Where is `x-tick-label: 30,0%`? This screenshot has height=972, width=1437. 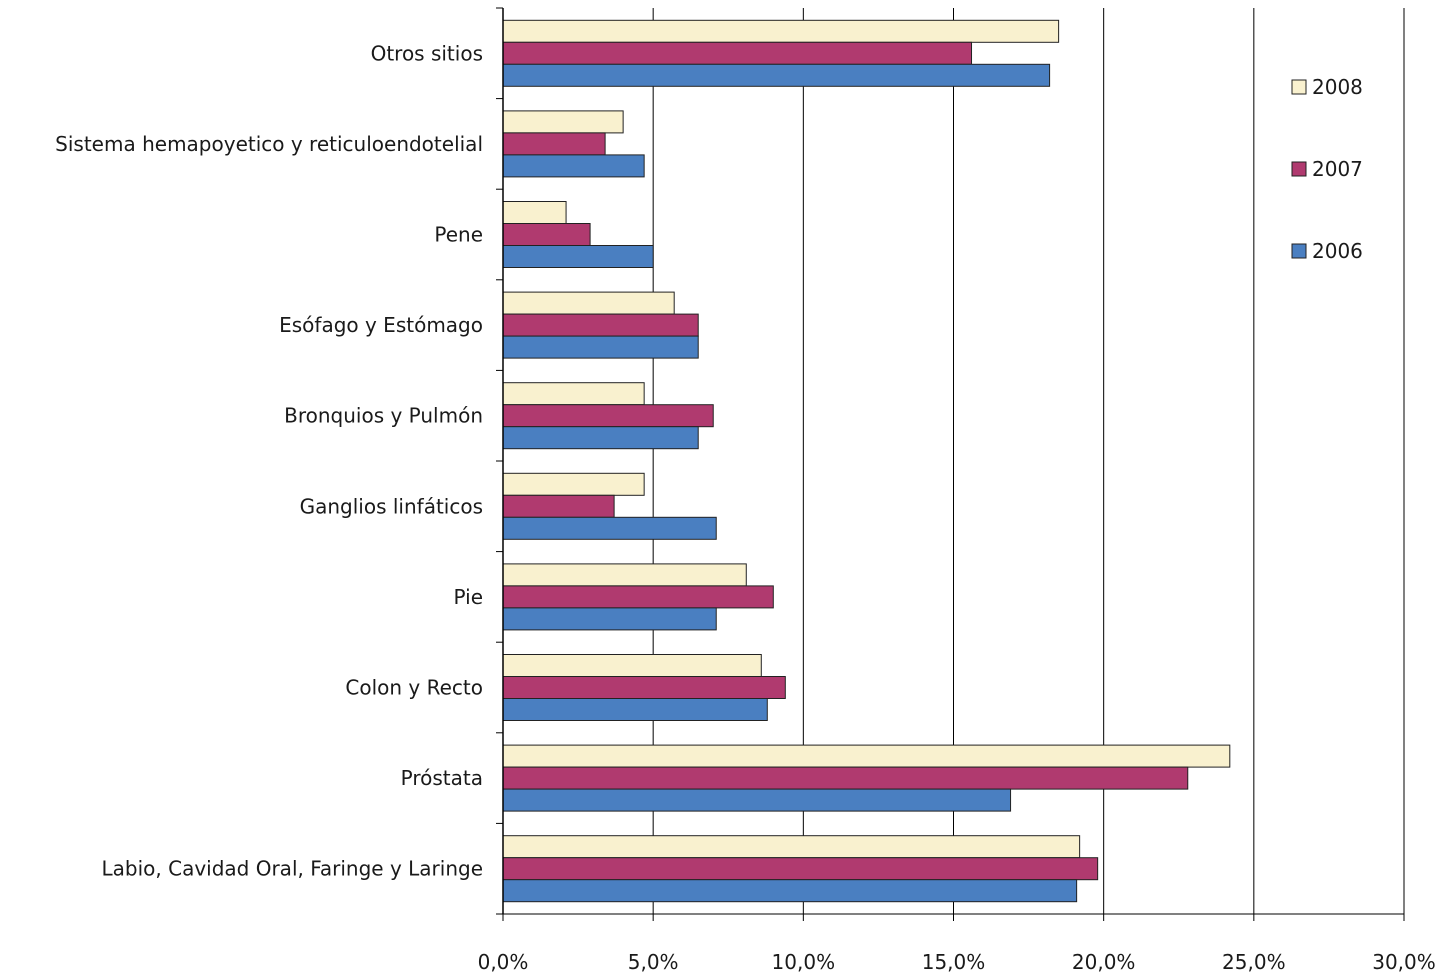
x-tick-label: 30,0% is located at coordinates (1404, 961).